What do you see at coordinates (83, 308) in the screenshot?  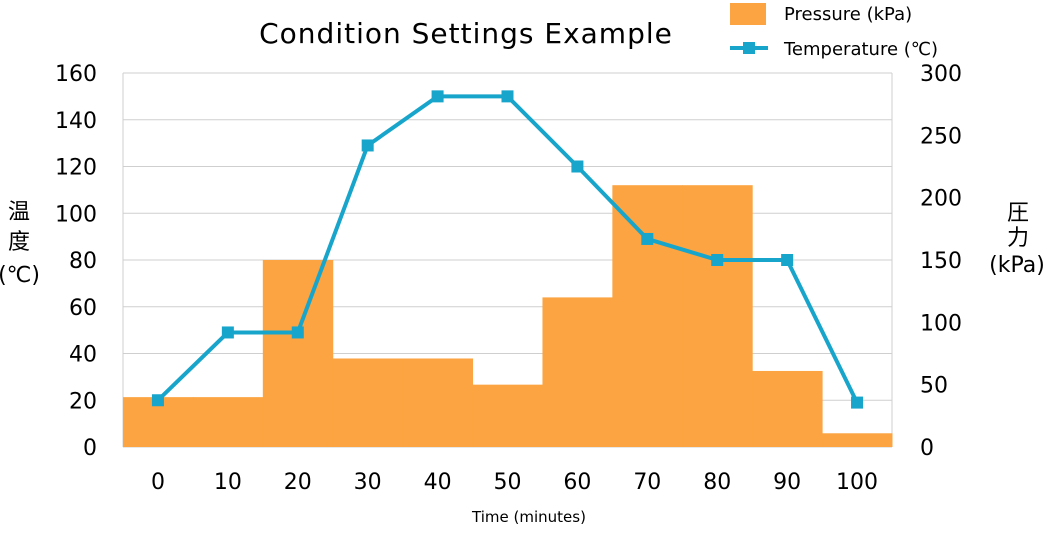 I see `y-left-tick-60: 60` at bounding box center [83, 308].